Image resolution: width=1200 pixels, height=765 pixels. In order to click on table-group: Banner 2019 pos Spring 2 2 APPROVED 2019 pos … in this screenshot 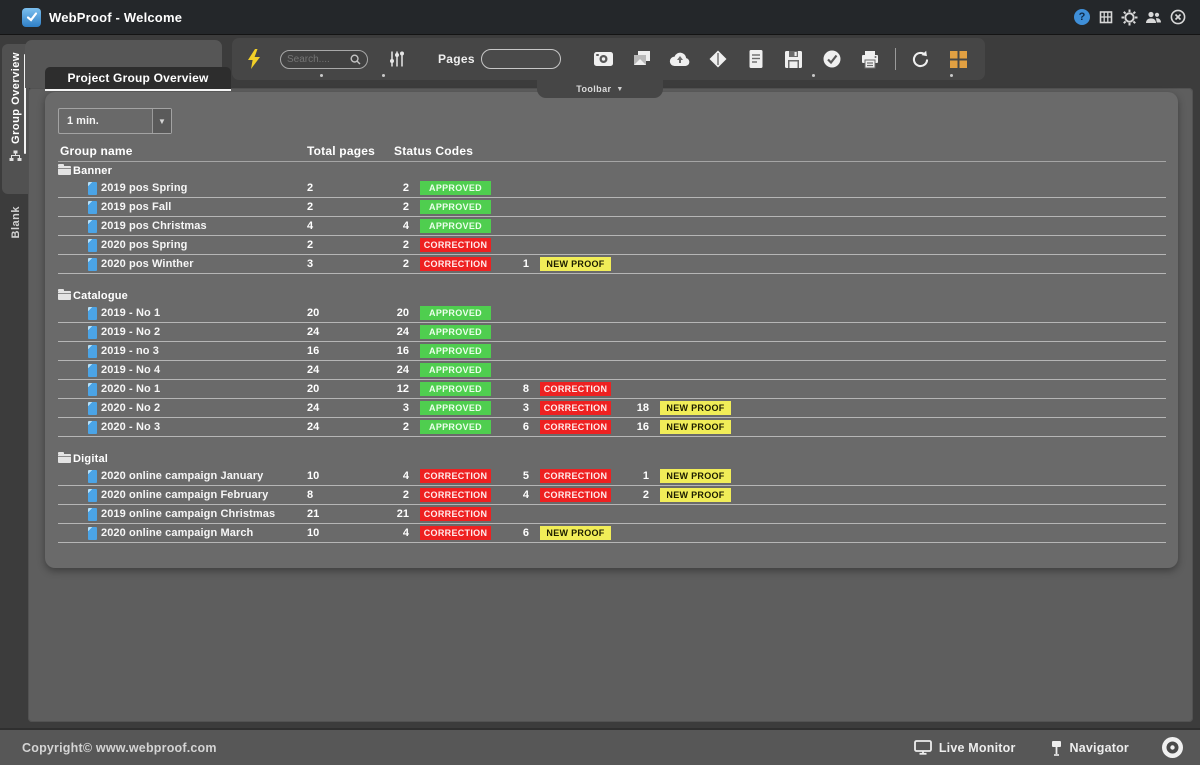, I will do `click(613, 218)`.